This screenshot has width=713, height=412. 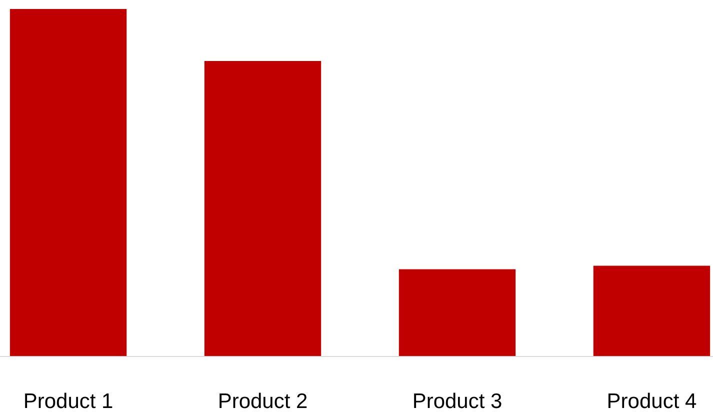 I want to click on x-tick-label: Product 3, so click(x=457, y=401).